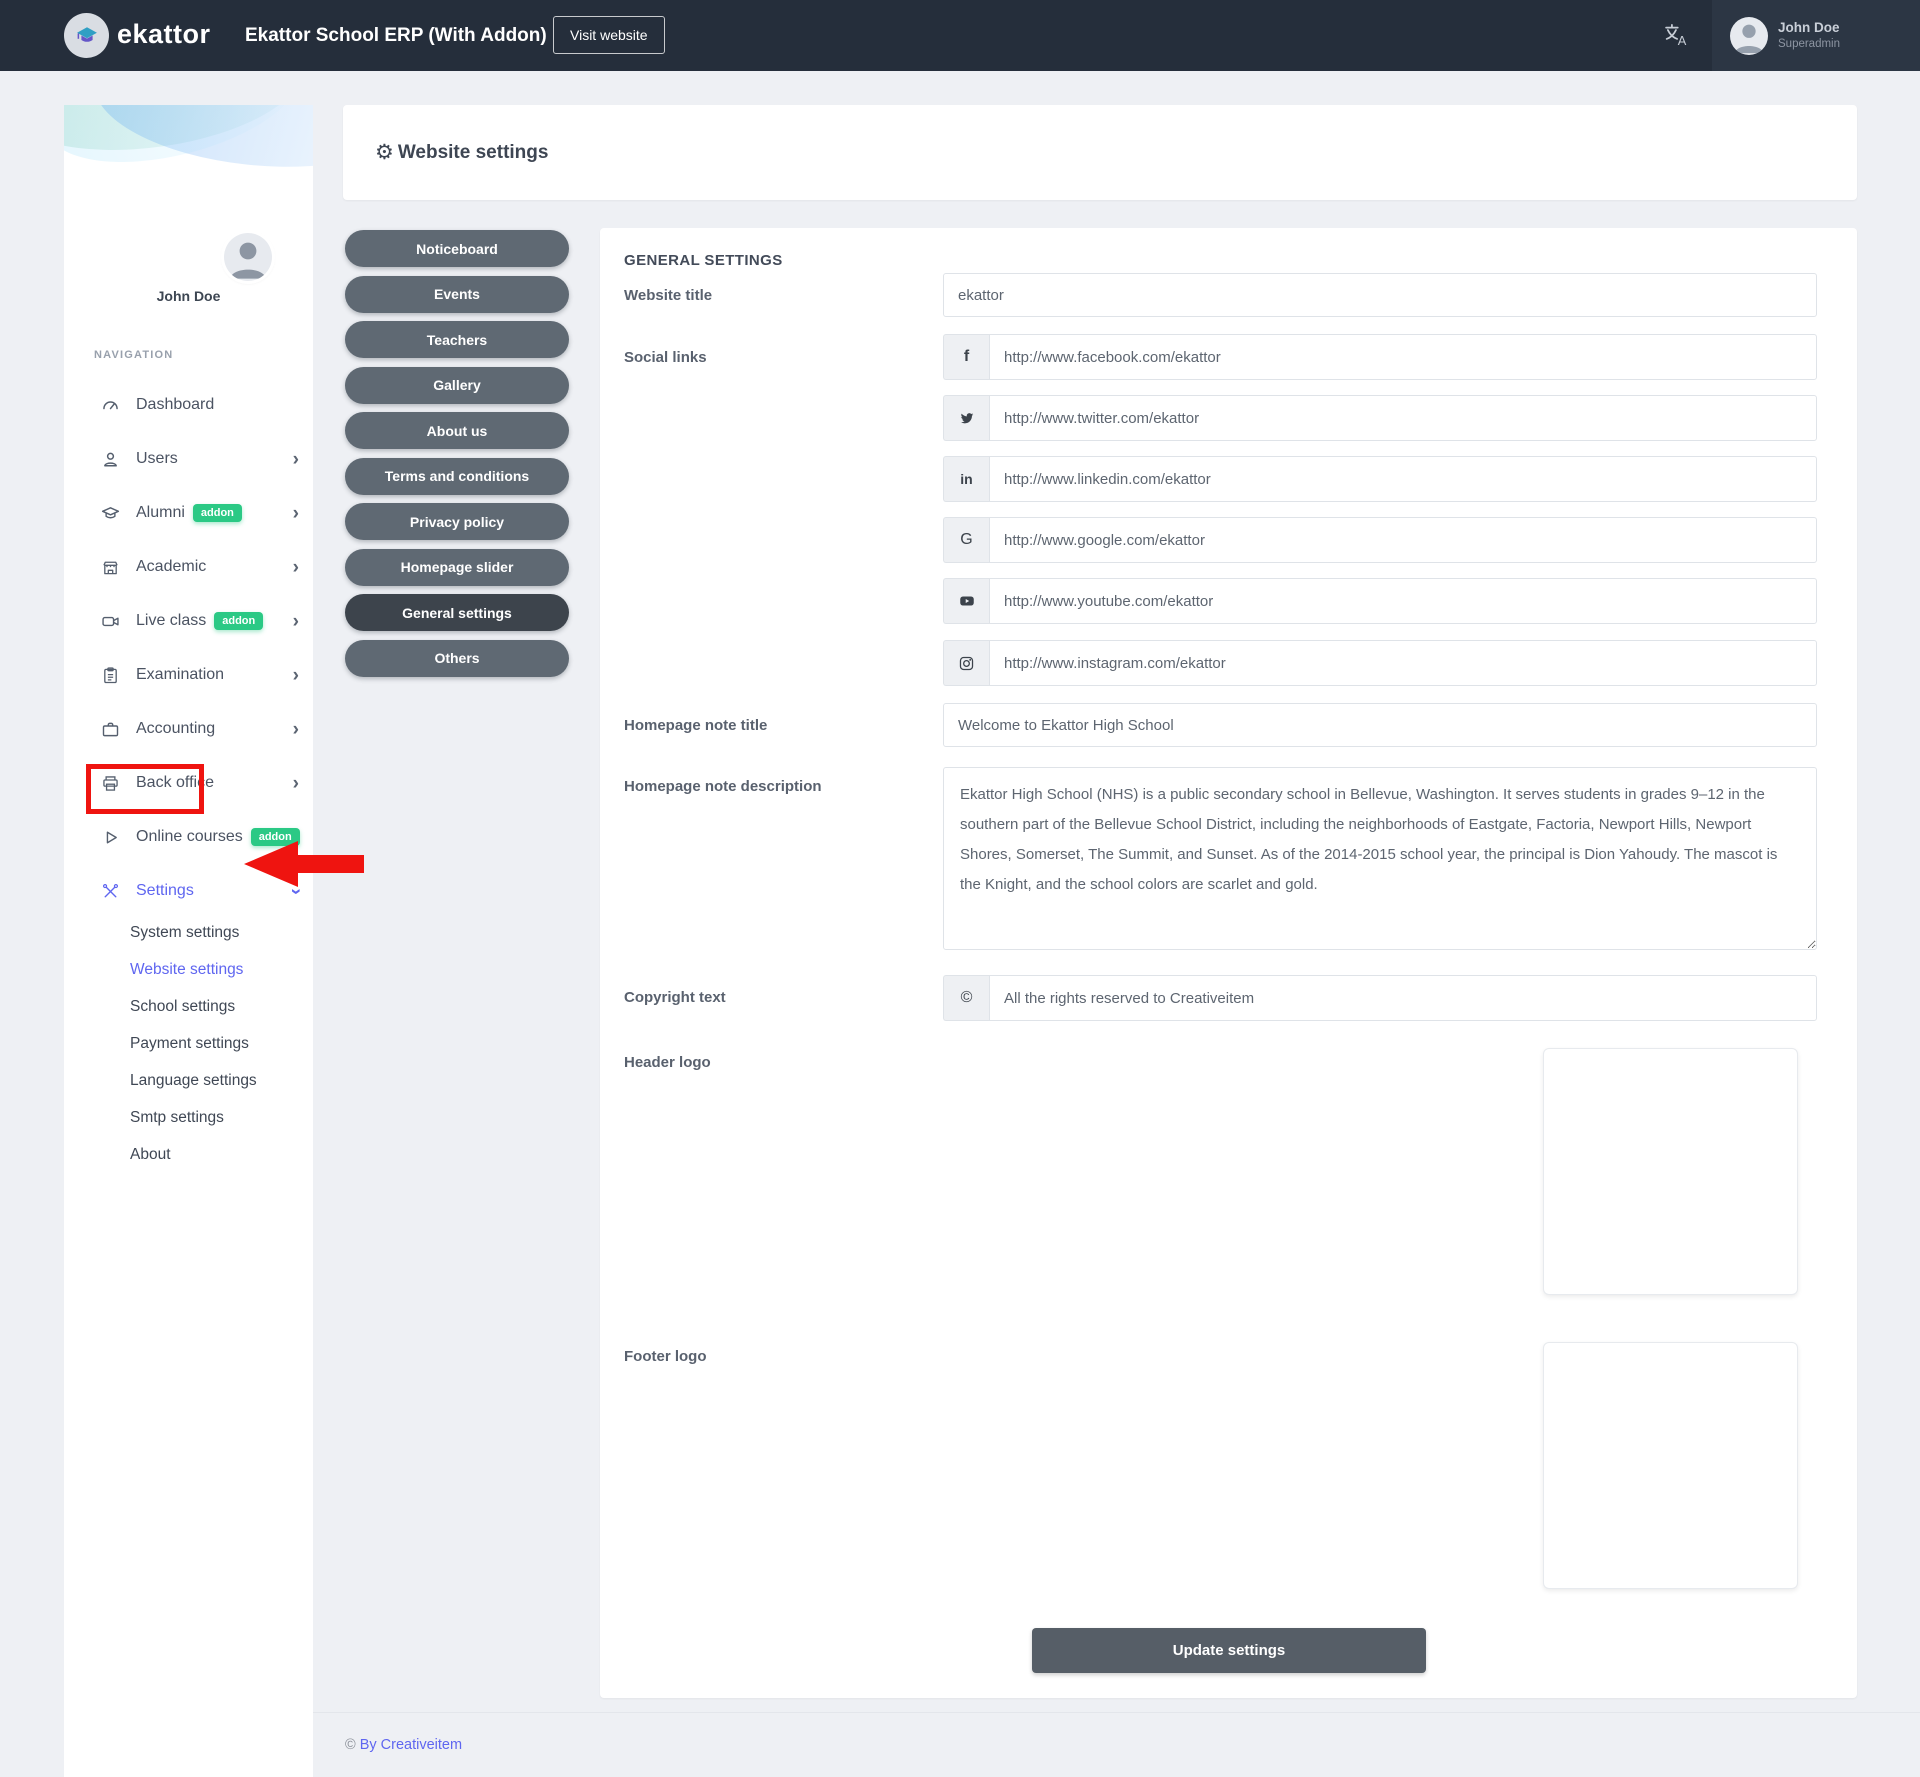 The image size is (1920, 1777). What do you see at coordinates (188, 675) in the screenshot?
I see `sidebar-item-examination: Examination ›` at bounding box center [188, 675].